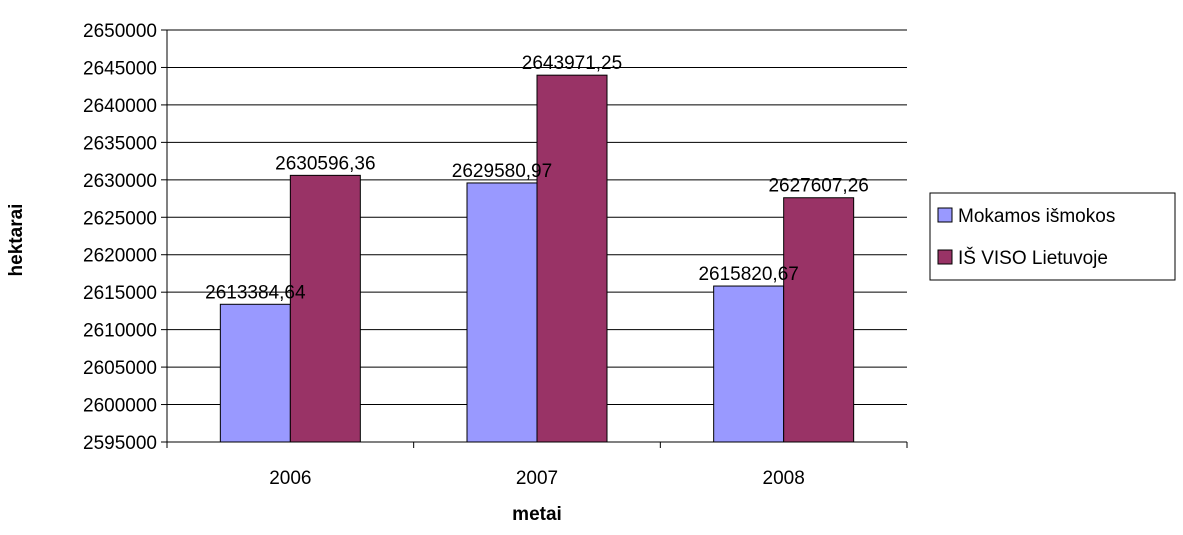 The width and height of the screenshot is (1183, 535). I want to click on x-tick-label: 2008, so click(784, 478).